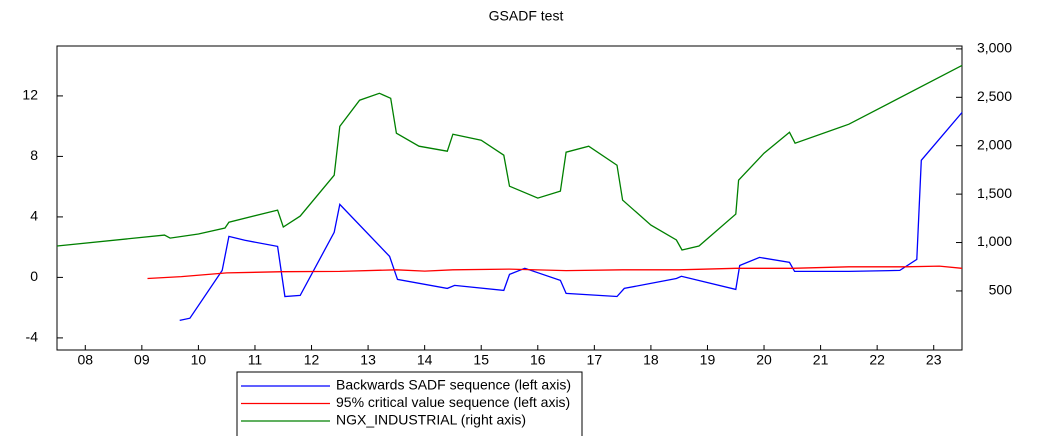 The width and height of the screenshot is (1052, 436). What do you see at coordinates (425, 360) in the screenshot?
I see `x-tick-label: 14` at bounding box center [425, 360].